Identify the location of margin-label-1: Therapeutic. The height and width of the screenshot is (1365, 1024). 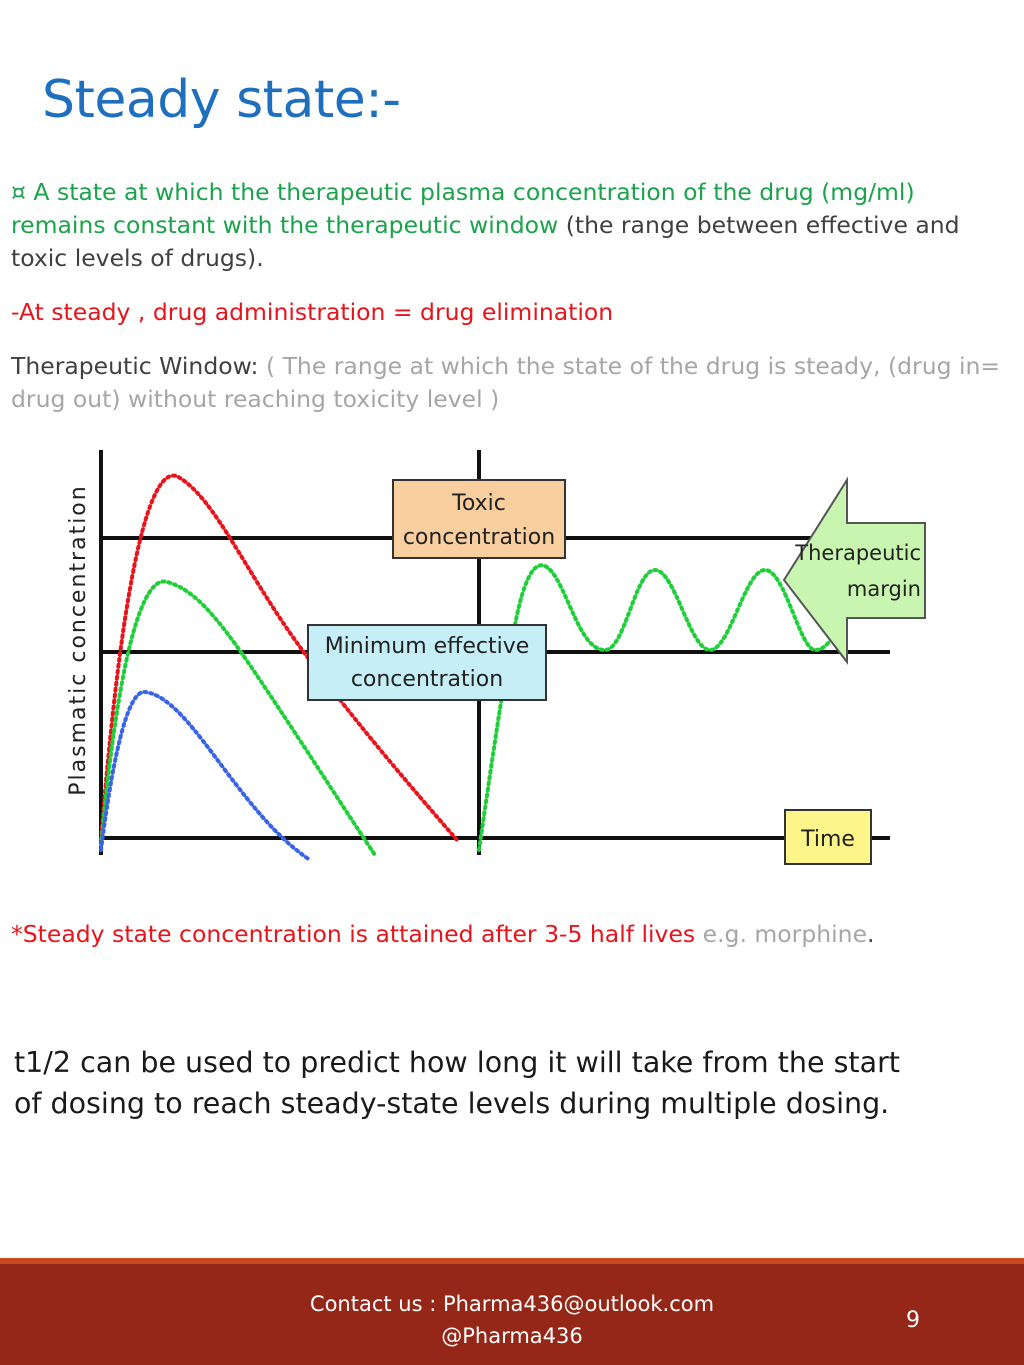
(857, 553).